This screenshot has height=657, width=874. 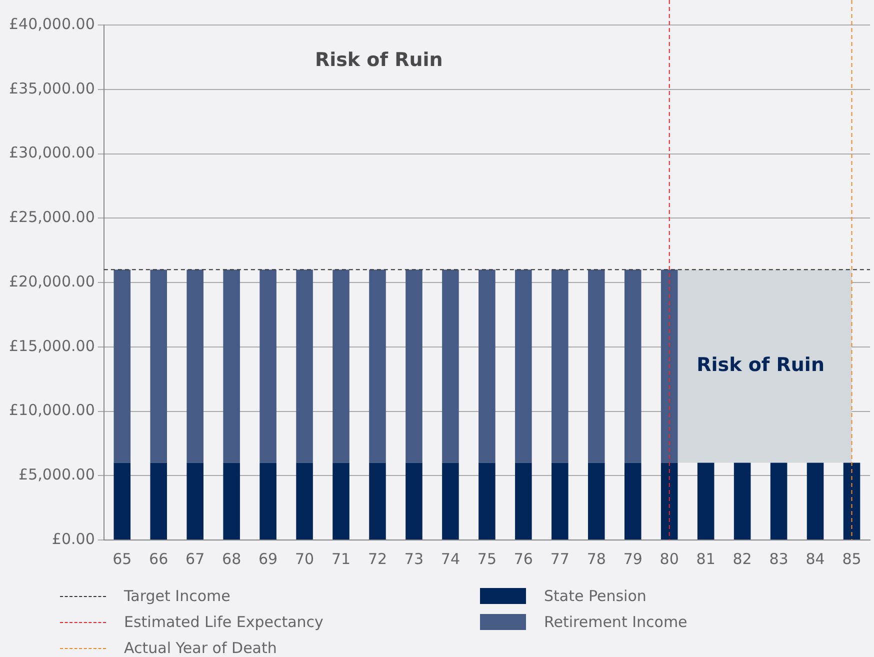 What do you see at coordinates (760, 365) in the screenshot?
I see `band-label: Risk of Ruin` at bounding box center [760, 365].